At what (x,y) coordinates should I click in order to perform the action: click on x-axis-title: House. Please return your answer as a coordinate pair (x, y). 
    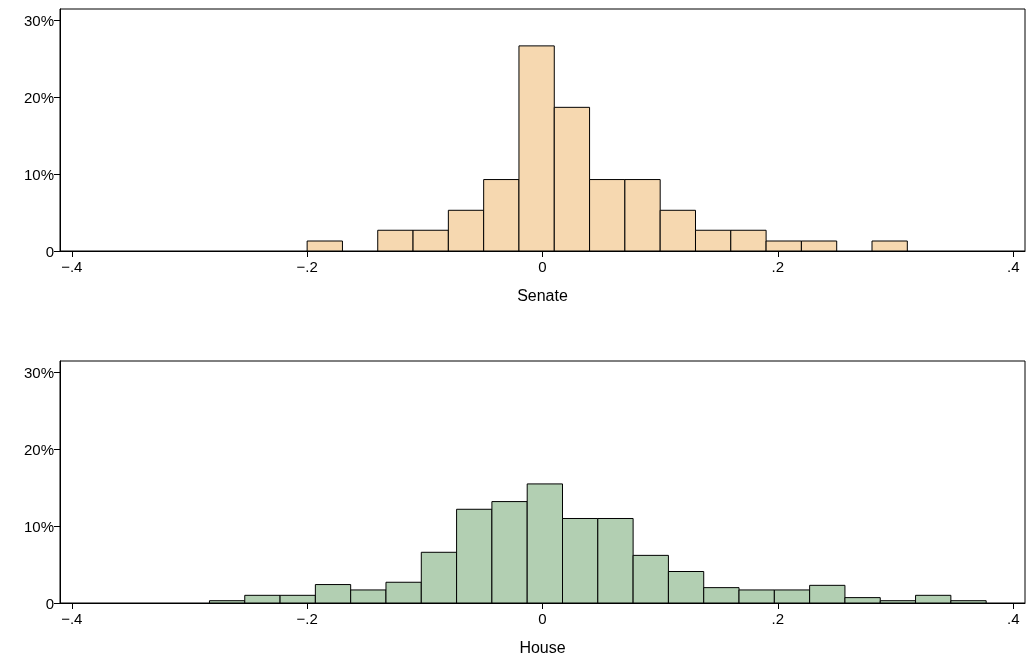
    Looking at the image, I should click on (542, 647).